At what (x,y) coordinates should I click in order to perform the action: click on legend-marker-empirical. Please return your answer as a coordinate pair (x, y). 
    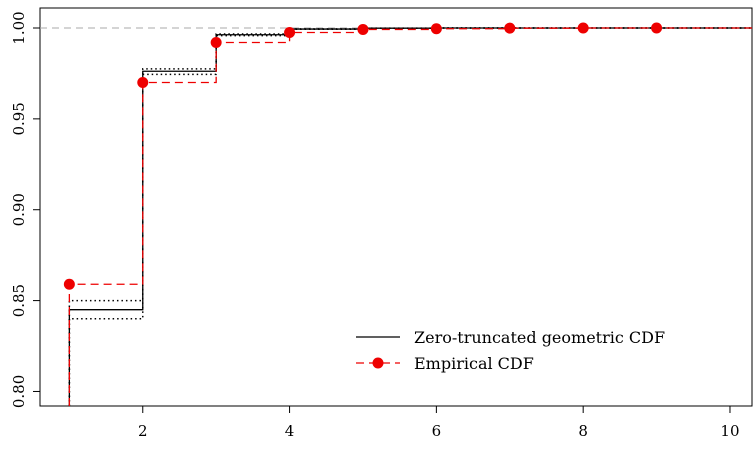
    Looking at the image, I should click on (378, 363).